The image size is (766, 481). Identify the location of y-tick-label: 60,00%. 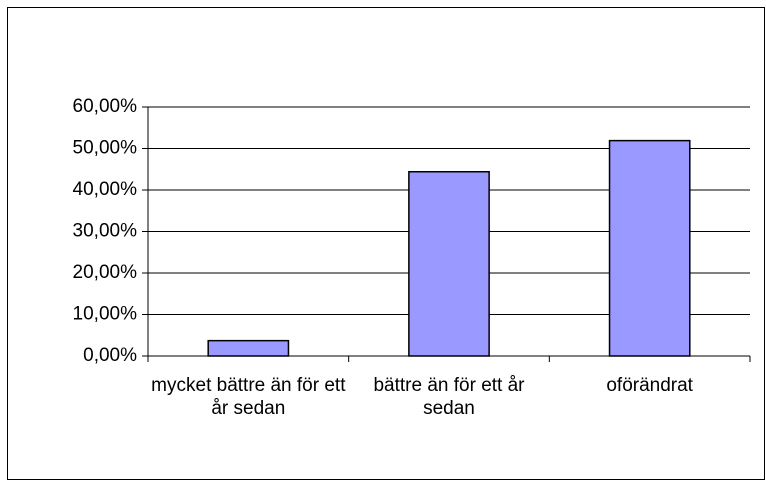
(105, 106).